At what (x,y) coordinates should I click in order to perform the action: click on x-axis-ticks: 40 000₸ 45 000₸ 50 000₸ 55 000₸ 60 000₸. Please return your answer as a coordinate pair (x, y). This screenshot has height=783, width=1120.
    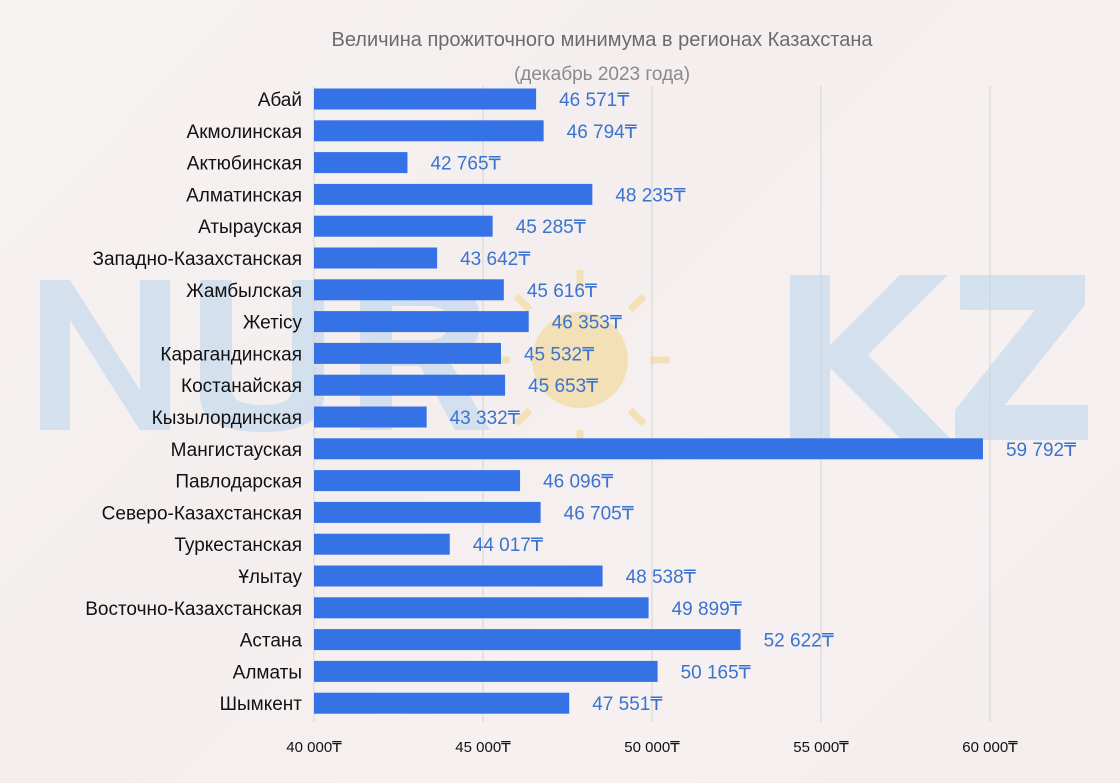
    Looking at the image, I should click on (652, 747).